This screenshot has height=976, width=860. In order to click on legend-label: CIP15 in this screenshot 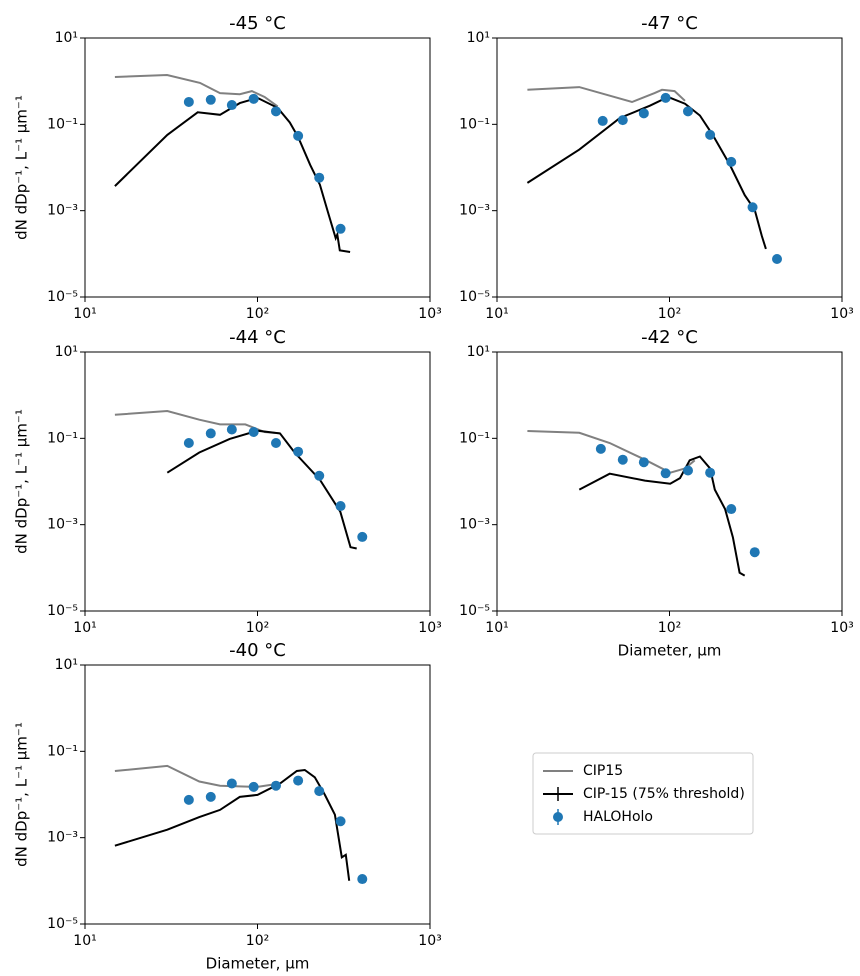, I will do `click(603, 771)`.